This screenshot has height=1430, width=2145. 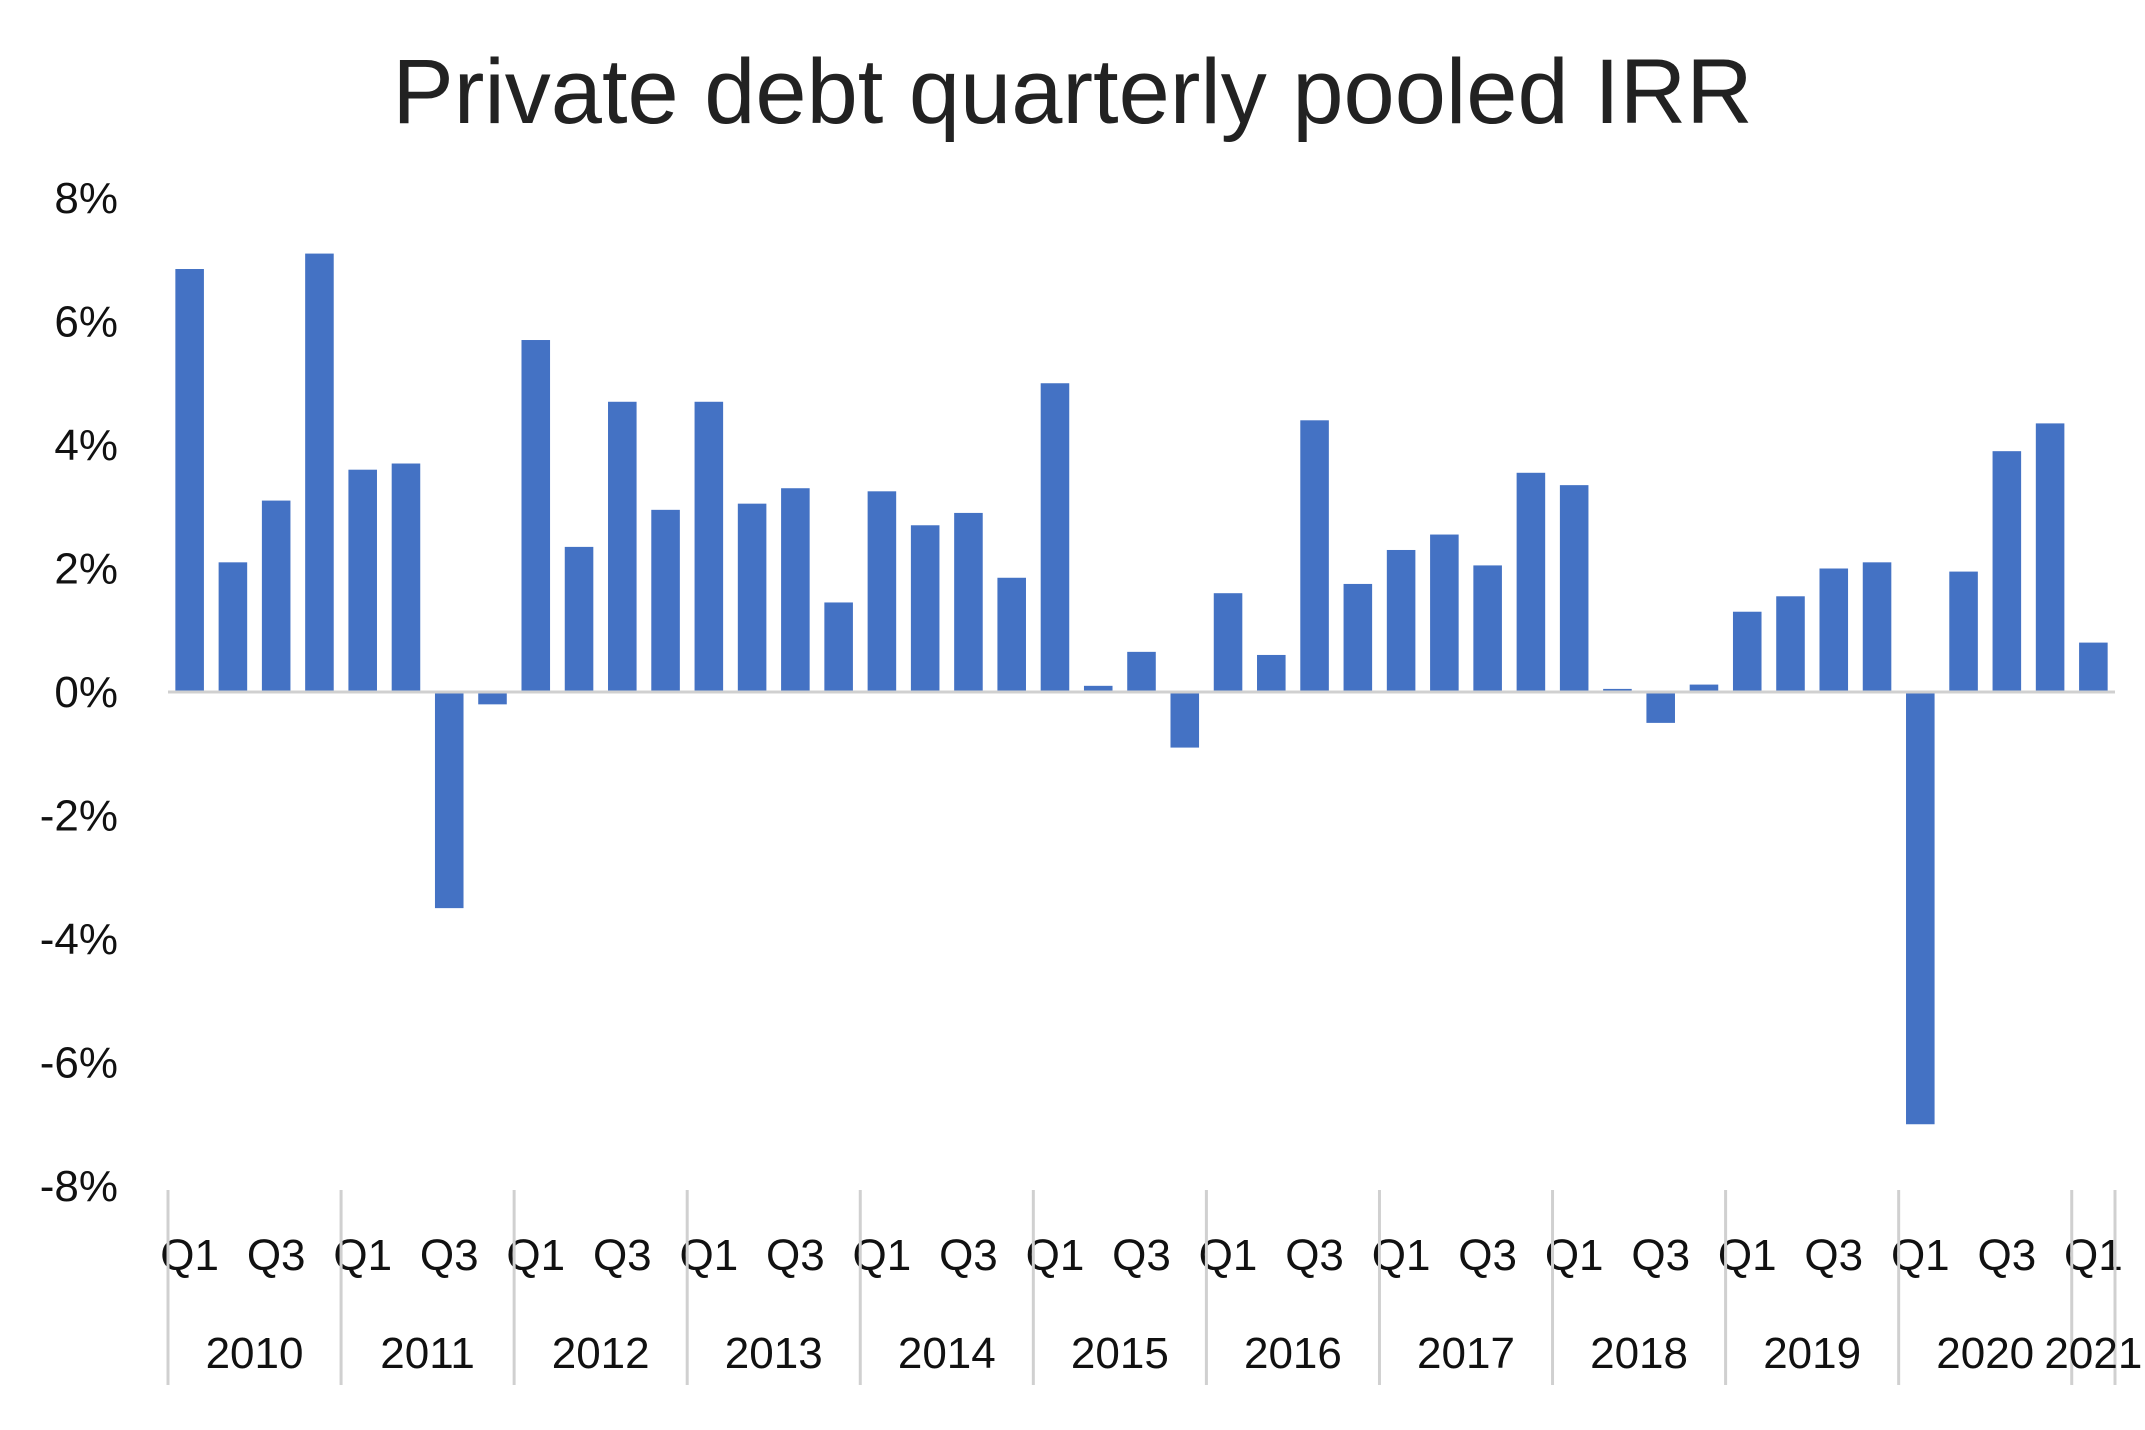 I want to click on y-tick-label: 8%, so click(x=86, y=198).